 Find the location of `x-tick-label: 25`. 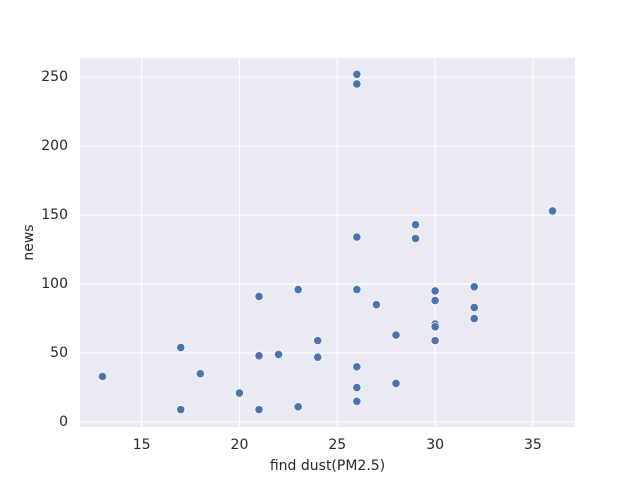

x-tick-label: 25 is located at coordinates (337, 445).